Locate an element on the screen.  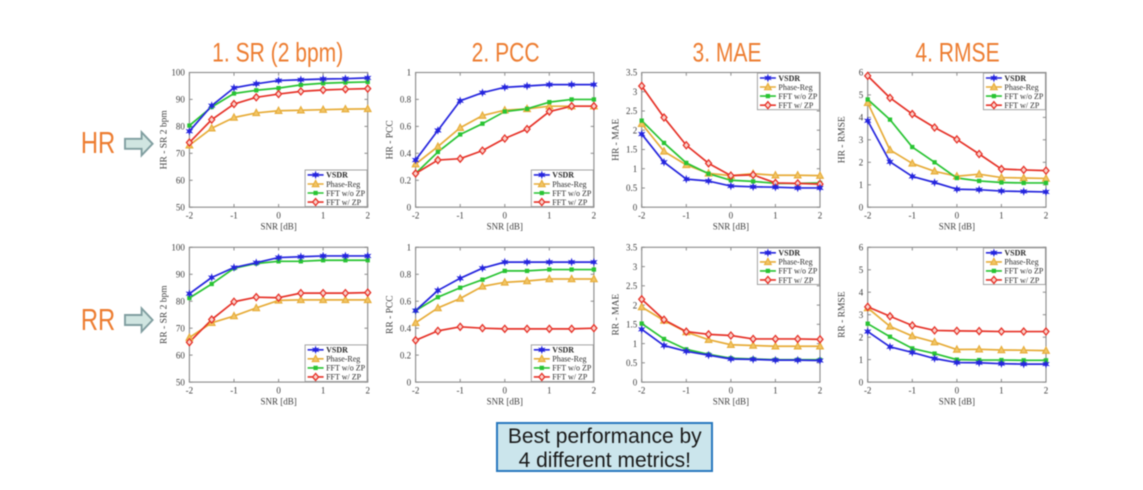
svg-text: 60 is located at coordinates (181, 355).